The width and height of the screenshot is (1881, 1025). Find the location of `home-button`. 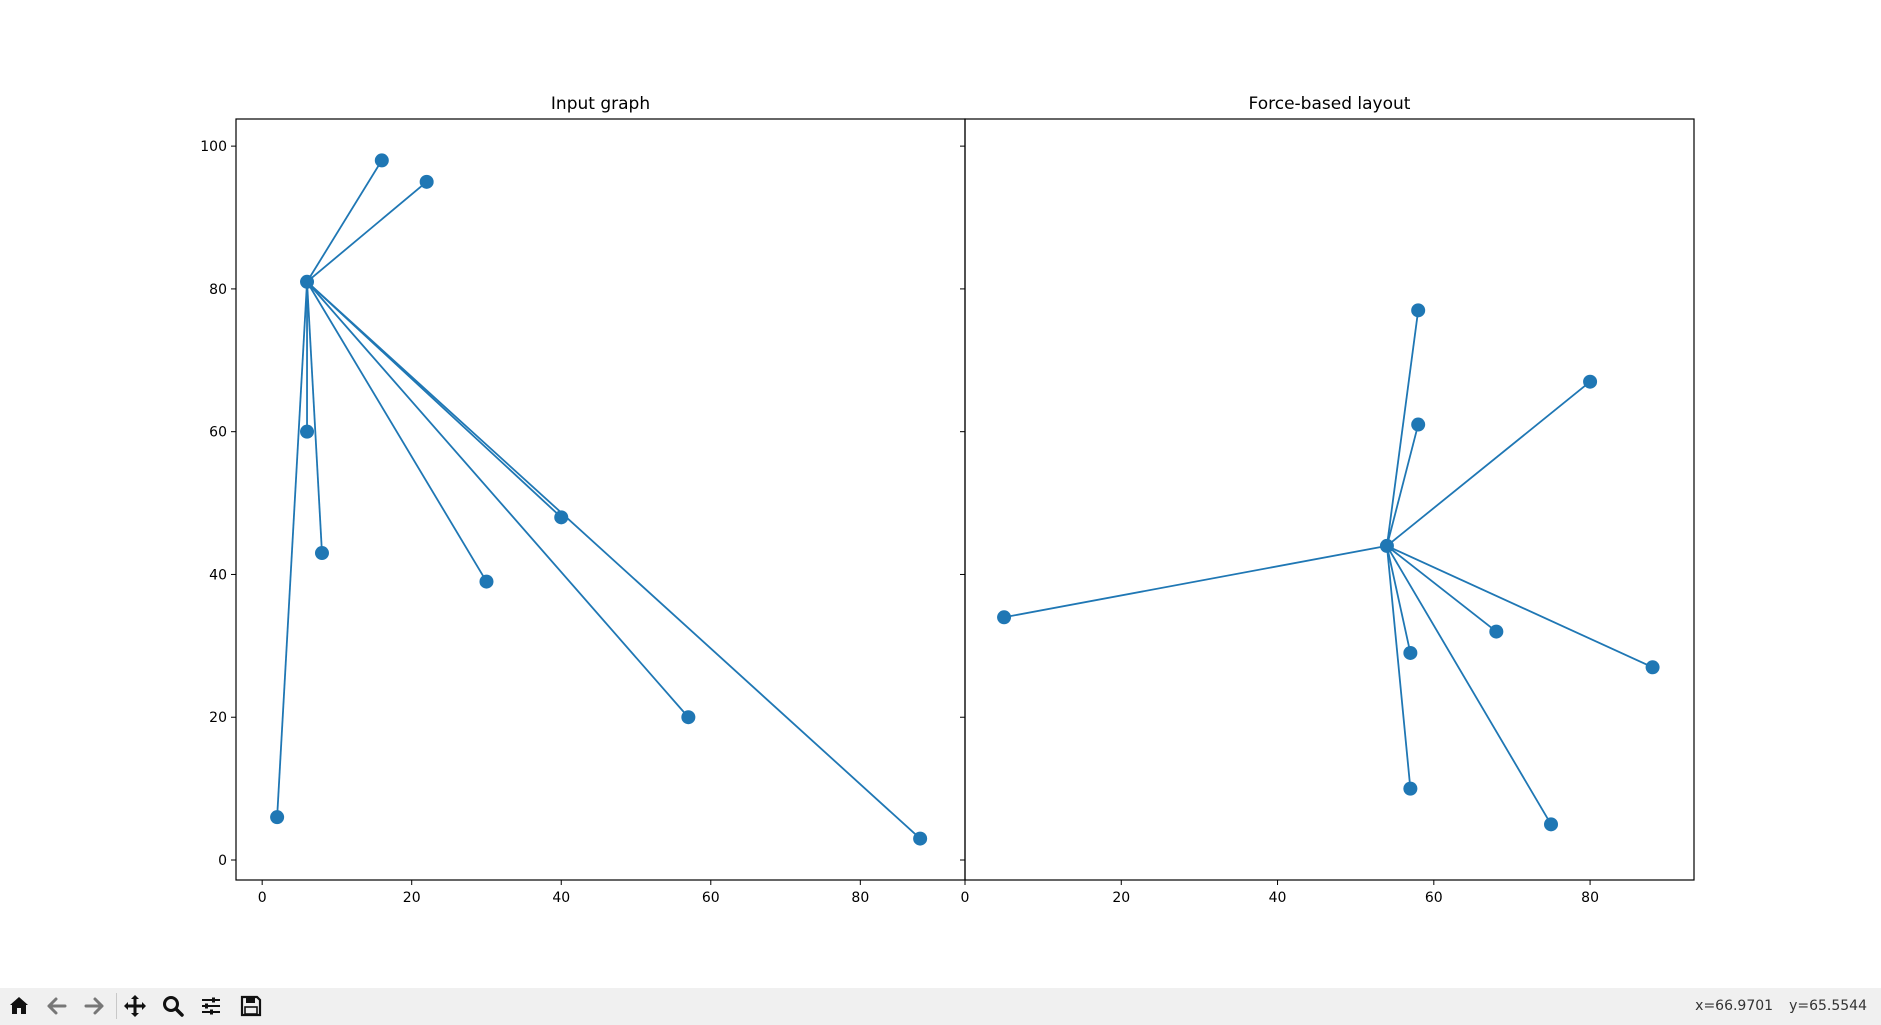

home-button is located at coordinates (19, 1006).